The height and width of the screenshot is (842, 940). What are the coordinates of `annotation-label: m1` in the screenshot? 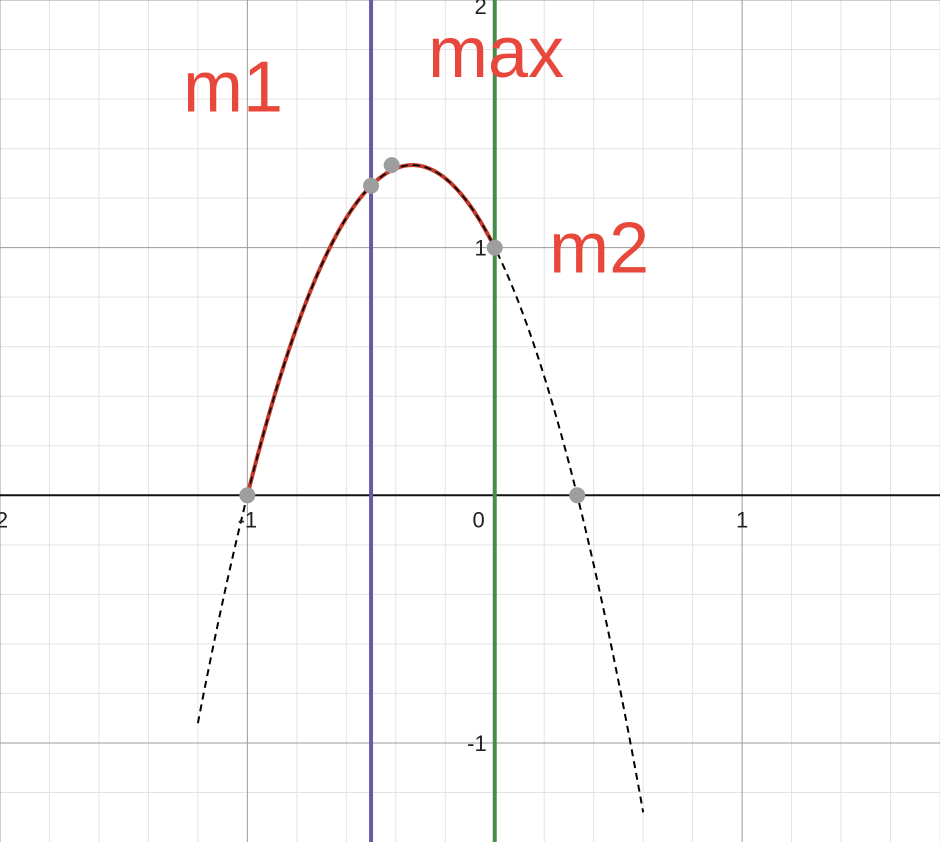 It's located at (233, 87).